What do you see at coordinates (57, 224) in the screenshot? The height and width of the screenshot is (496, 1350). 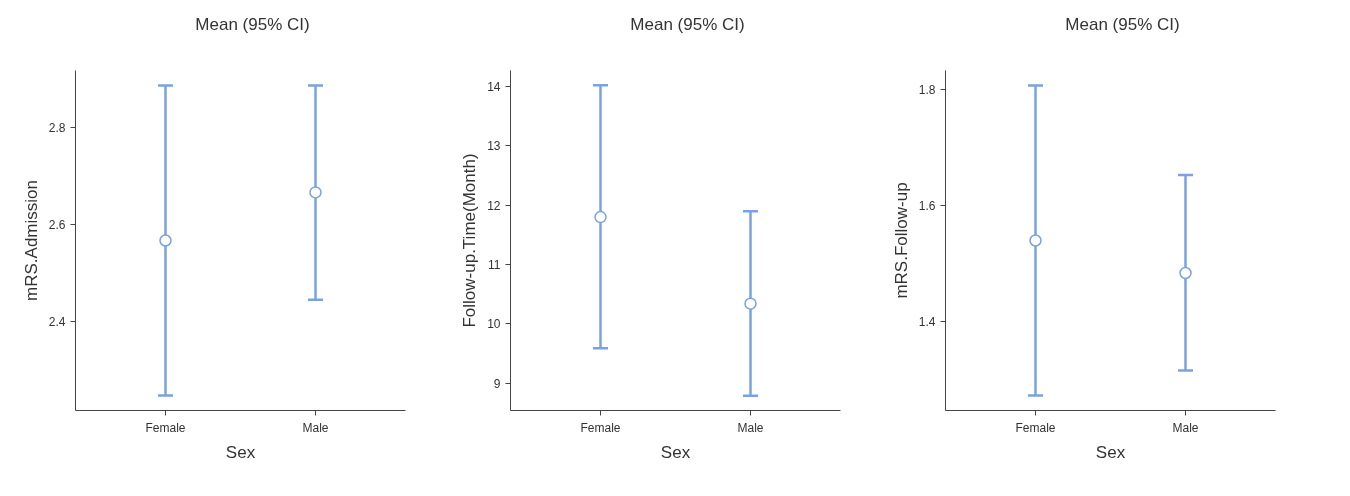 I see `y-tick-label: 2.6` at bounding box center [57, 224].